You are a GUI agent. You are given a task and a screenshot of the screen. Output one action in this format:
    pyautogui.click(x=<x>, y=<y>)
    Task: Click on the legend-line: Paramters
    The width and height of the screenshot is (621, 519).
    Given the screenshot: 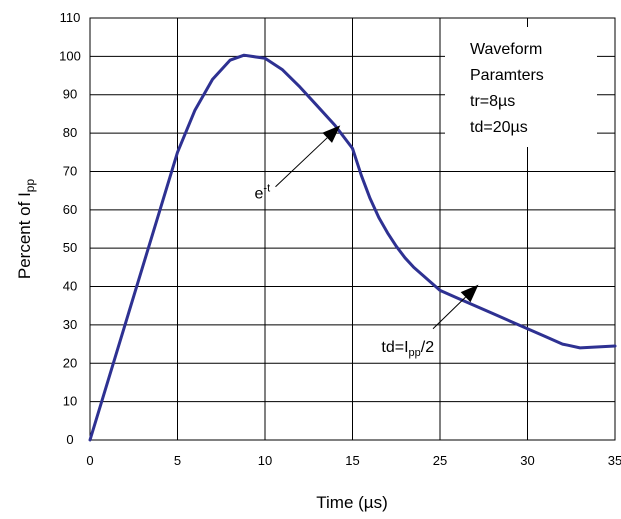 What is the action you would take?
    pyautogui.click(x=507, y=75)
    